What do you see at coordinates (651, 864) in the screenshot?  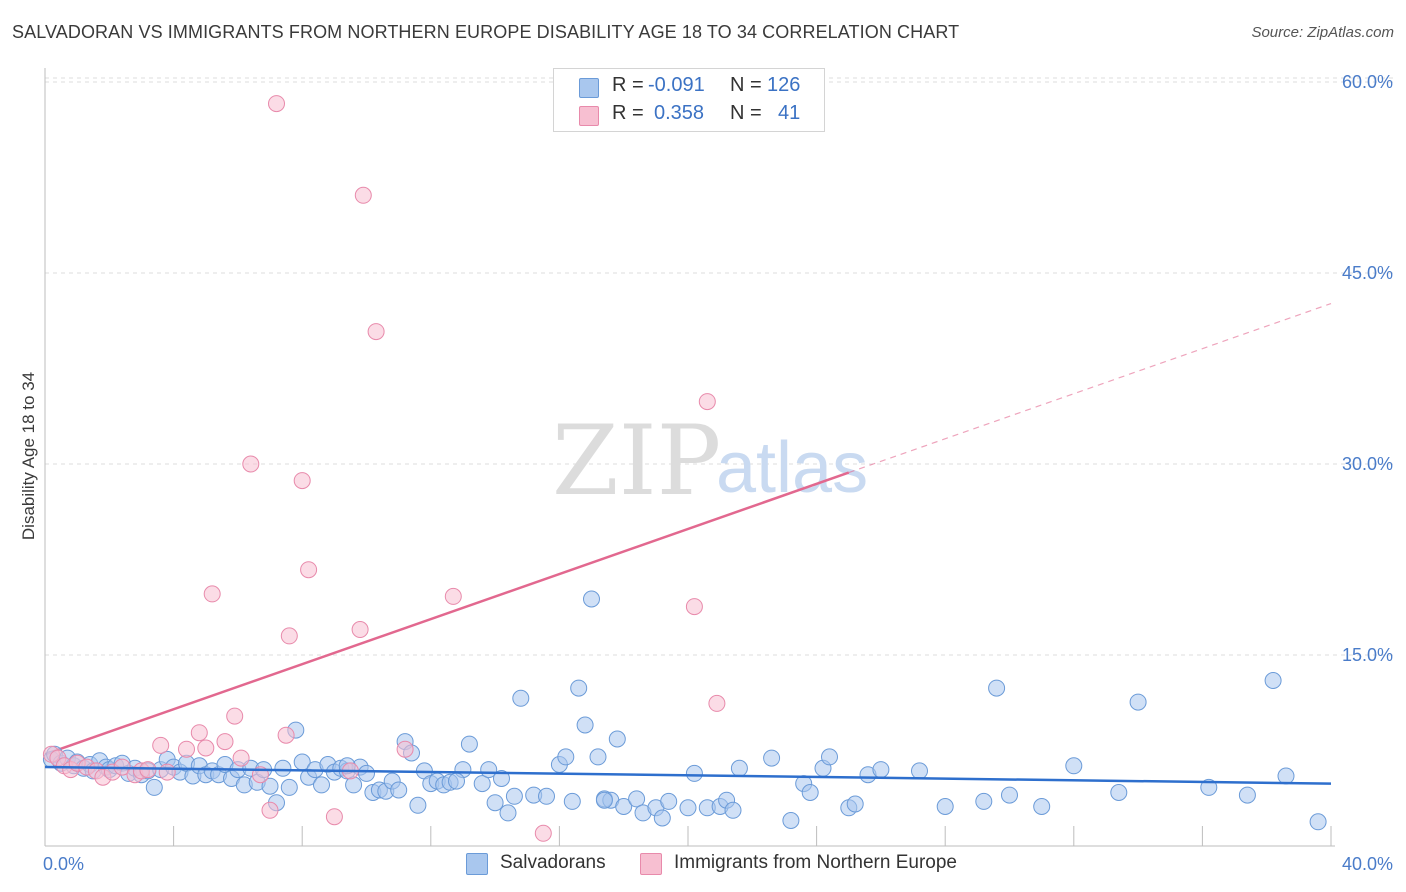 I see `legend-swatch-northern-europe` at bounding box center [651, 864].